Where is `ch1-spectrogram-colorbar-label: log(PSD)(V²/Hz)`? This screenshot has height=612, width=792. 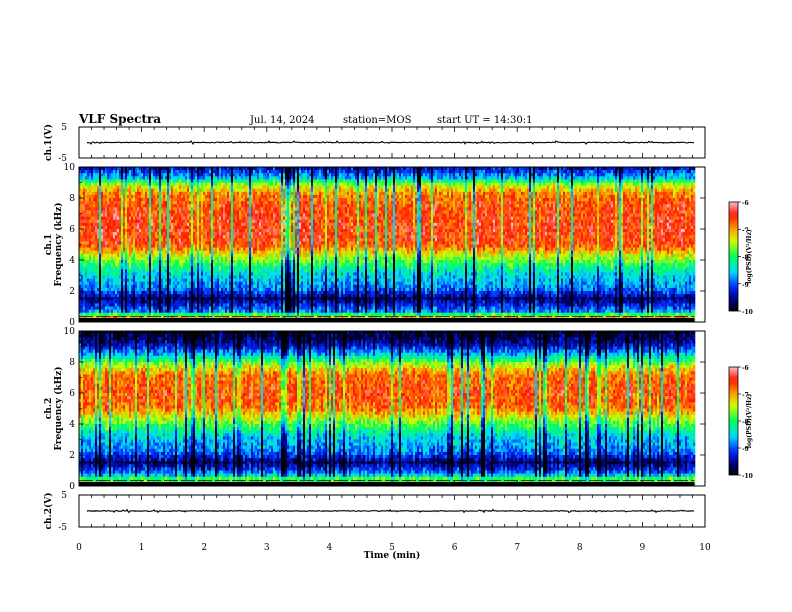
ch1-spectrogram-colorbar-label: log(PSD)(V²/Hz) is located at coordinates (749, 256).